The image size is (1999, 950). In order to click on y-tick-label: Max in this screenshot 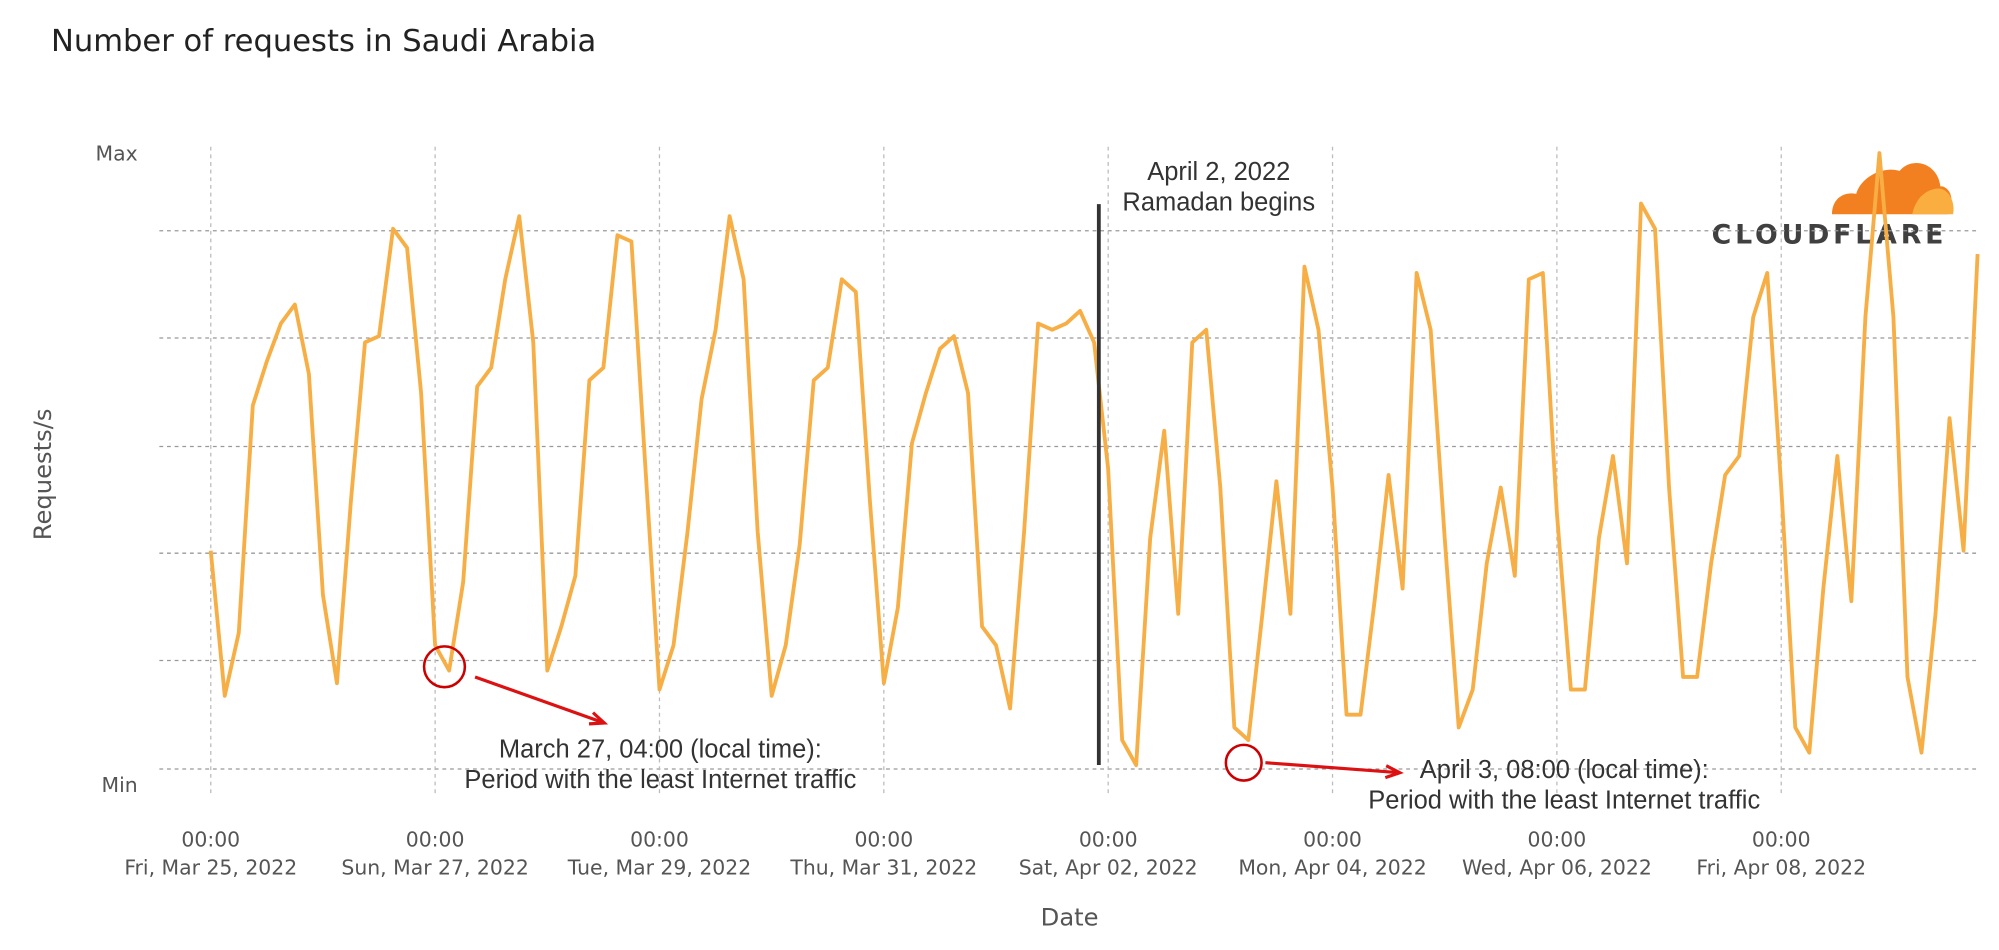, I will do `click(117, 154)`.